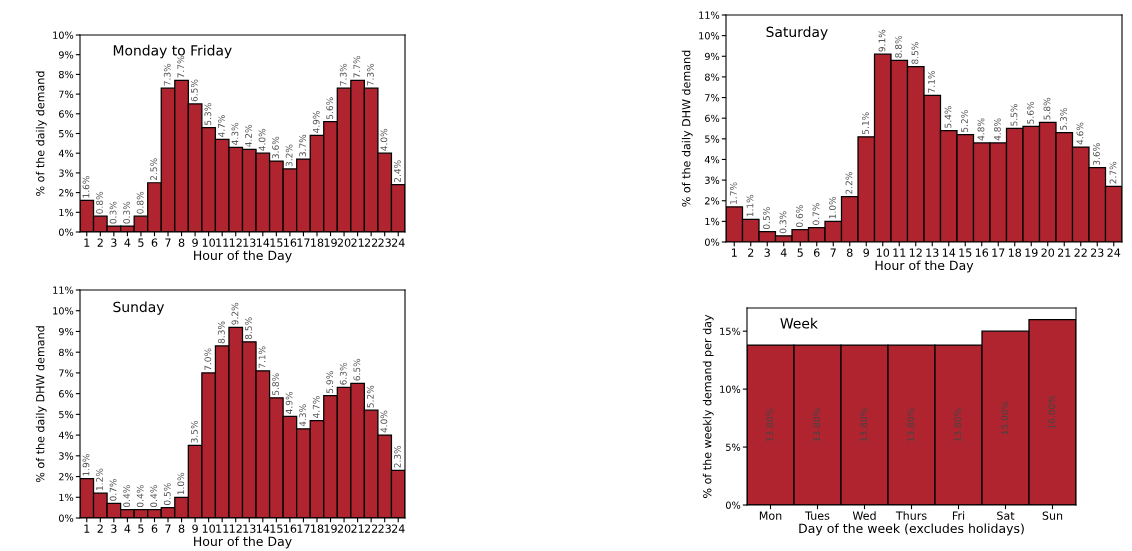 This screenshot has width=1132, height=551. Describe the element at coordinates (289, 155) in the screenshot. I see `data-label: 3.2%` at that location.